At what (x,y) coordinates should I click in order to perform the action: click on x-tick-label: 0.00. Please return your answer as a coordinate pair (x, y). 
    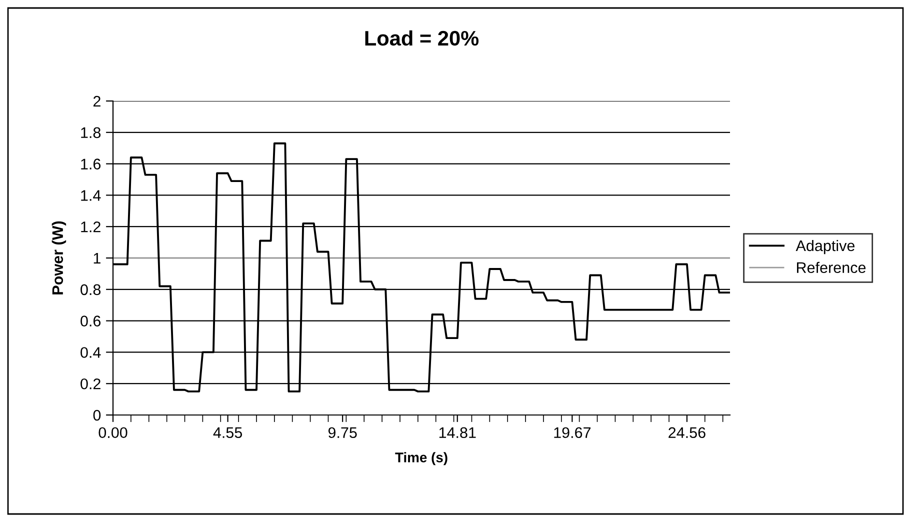
    Looking at the image, I should click on (113, 432).